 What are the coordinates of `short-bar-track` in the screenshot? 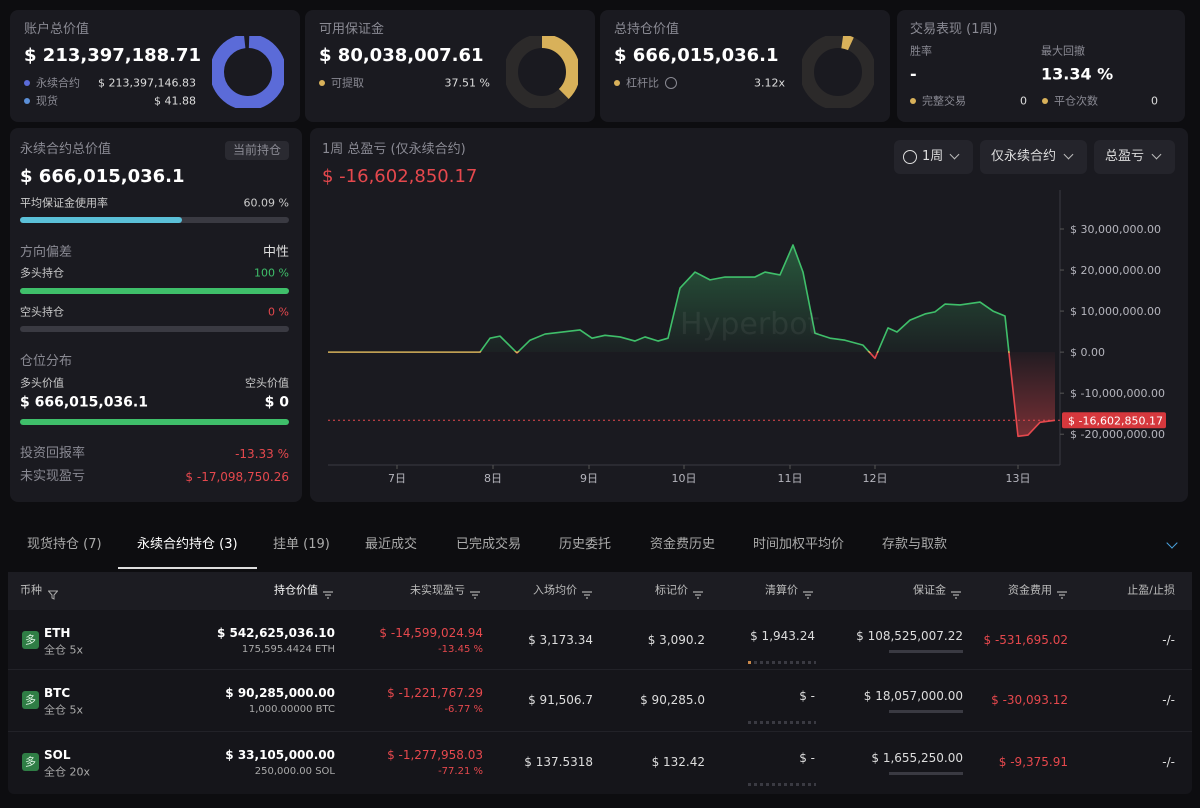 It's located at (154, 329).